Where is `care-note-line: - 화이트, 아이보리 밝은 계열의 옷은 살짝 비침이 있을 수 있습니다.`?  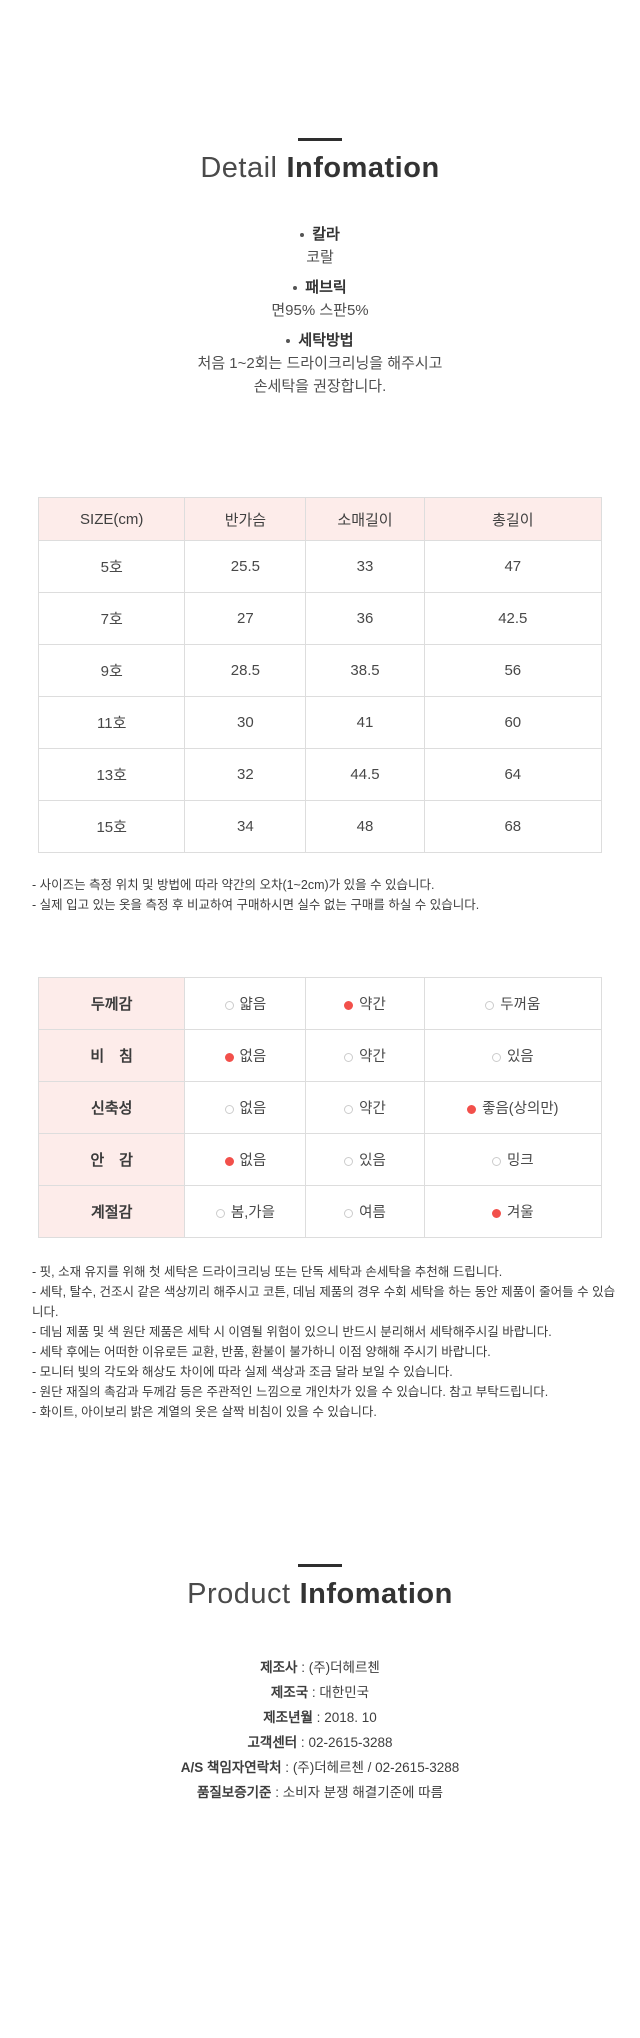 care-note-line: - 화이트, 아이보리 밝은 계열의 옷은 살짝 비침이 있을 수 있습니다. is located at coordinates (204, 1412).